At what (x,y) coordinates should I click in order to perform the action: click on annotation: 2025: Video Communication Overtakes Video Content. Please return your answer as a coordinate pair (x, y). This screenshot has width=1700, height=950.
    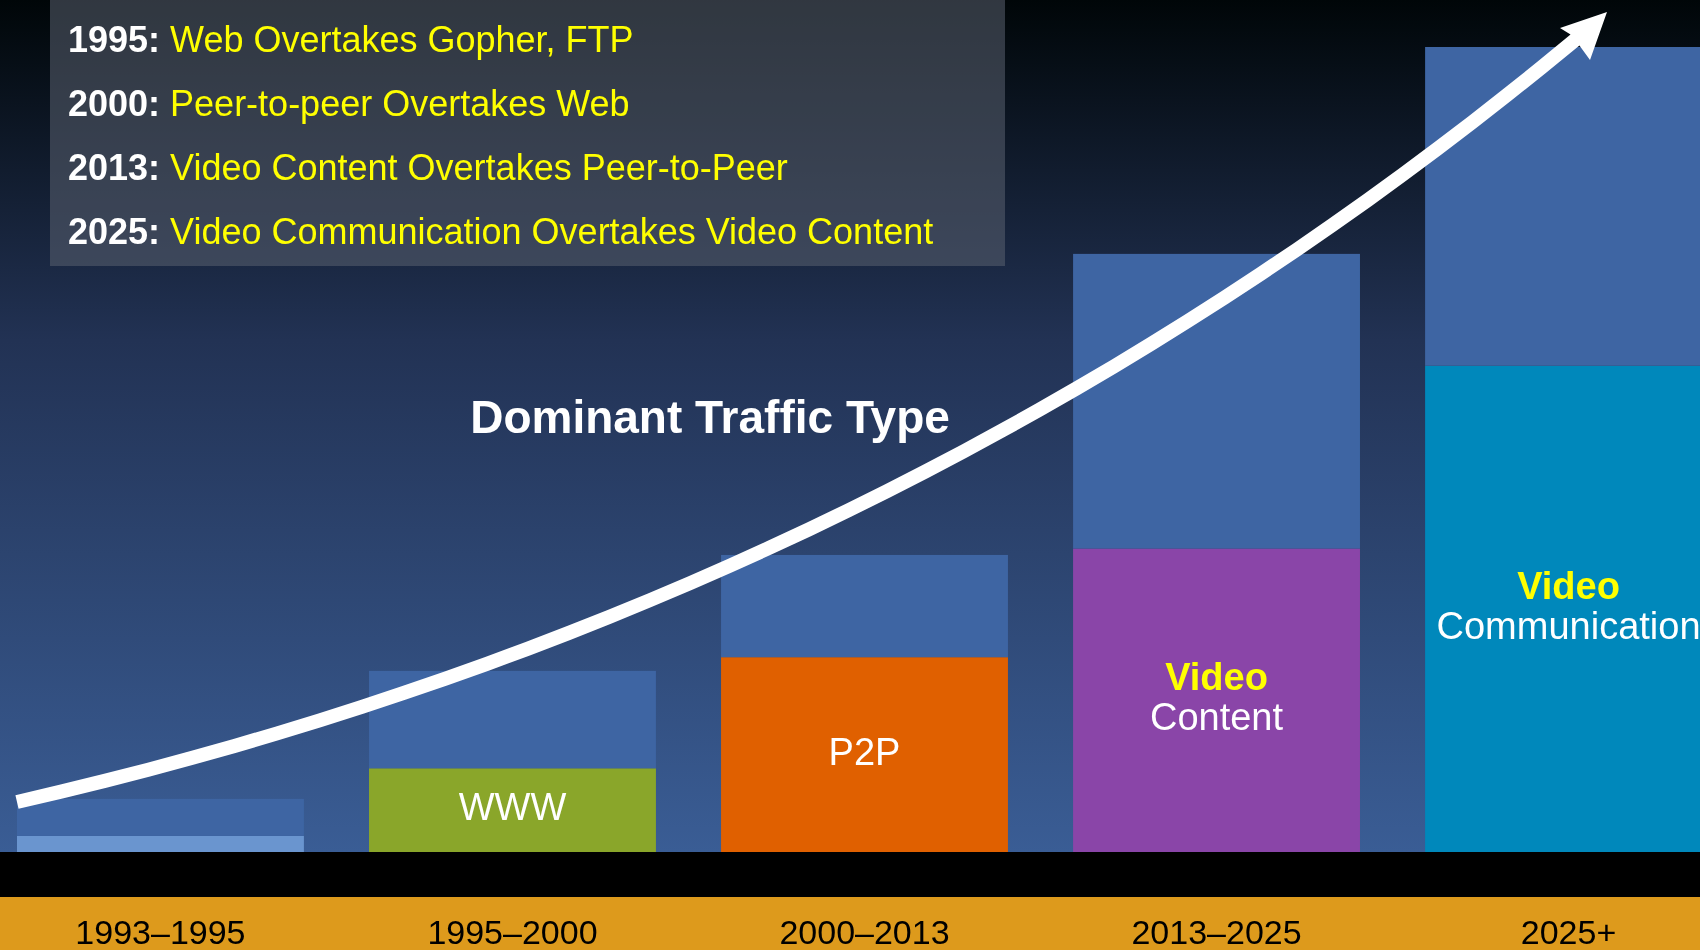
    Looking at the image, I should click on (501, 231).